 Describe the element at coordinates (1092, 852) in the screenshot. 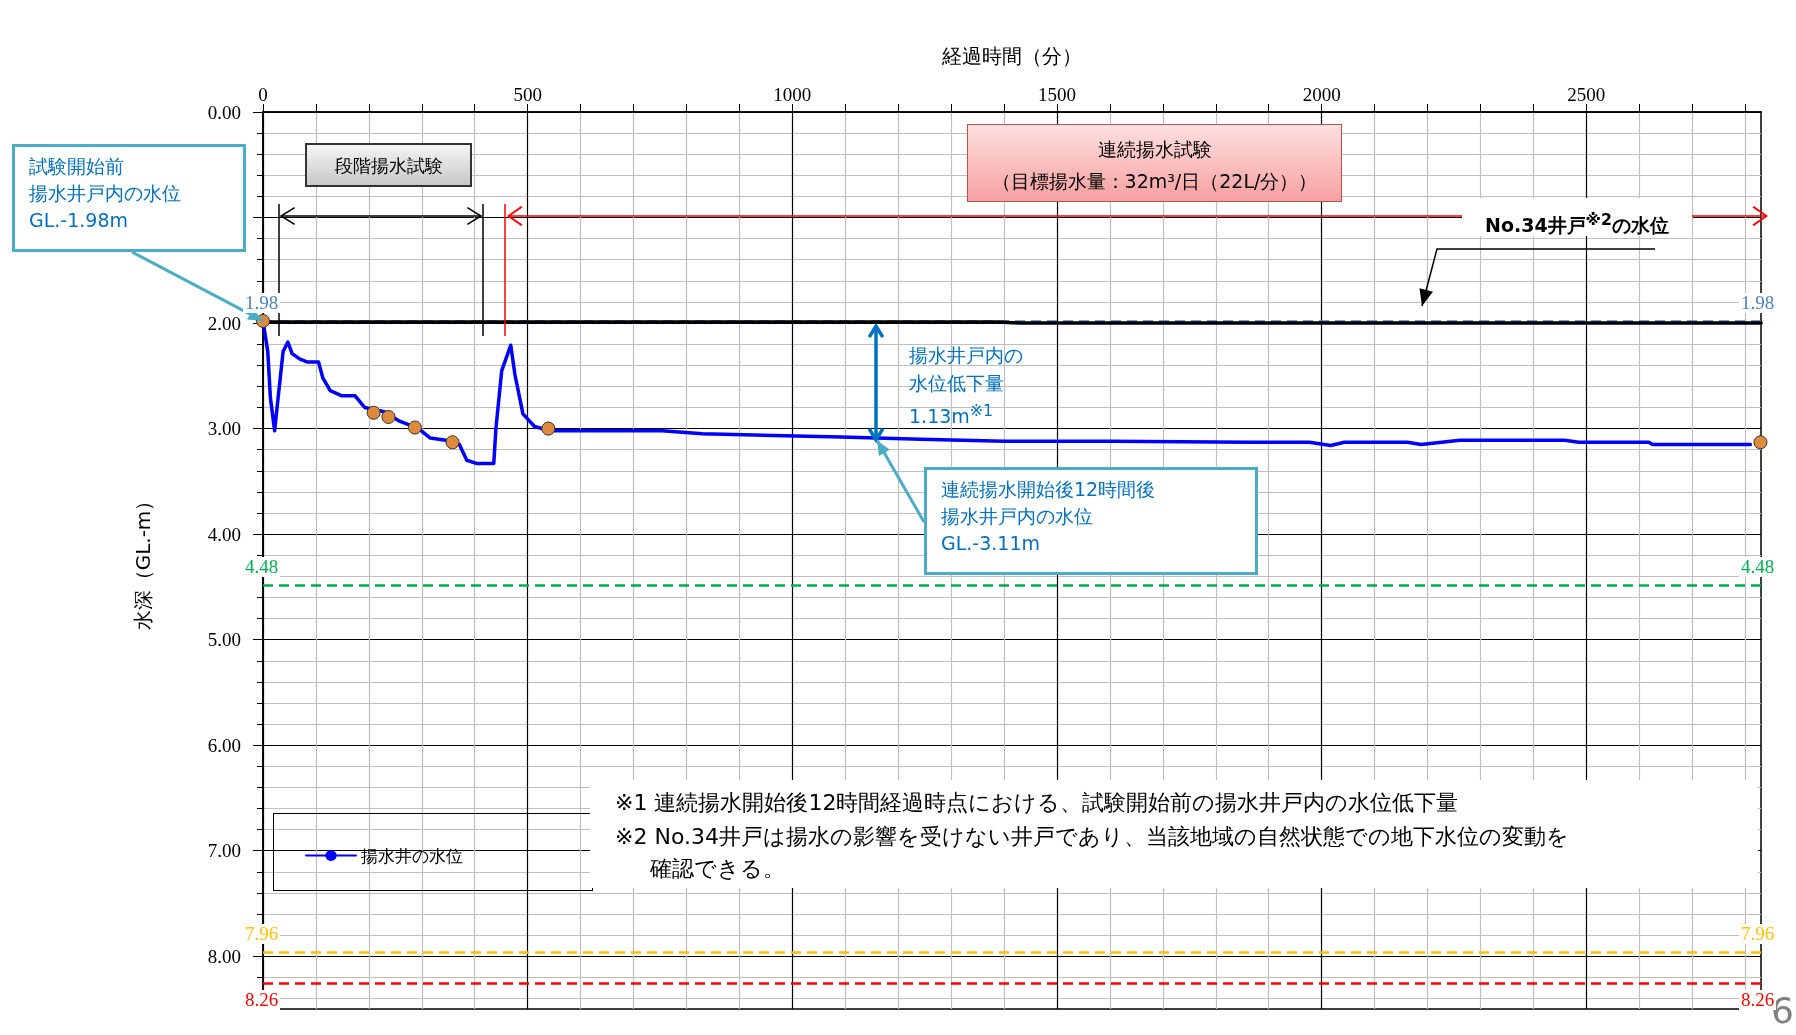

I see `annotation: ※2 No.34井戸は揚水の影響を受けない井戸であり、当該地域の自然状態での地下水位の変動を確認できる。` at that location.